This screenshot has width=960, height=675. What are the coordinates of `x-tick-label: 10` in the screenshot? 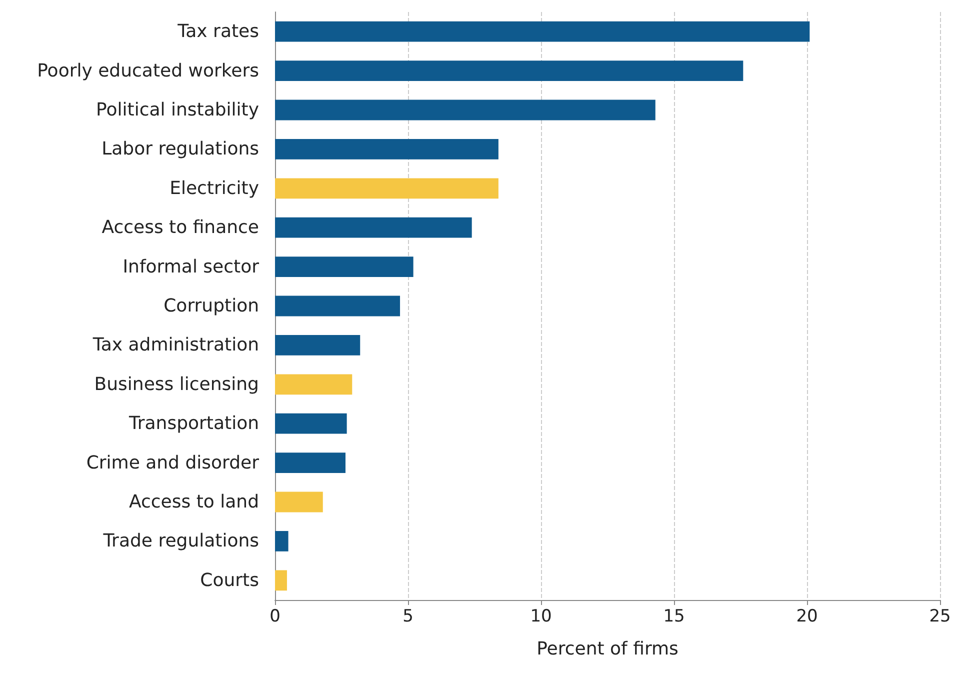 It's located at (541, 616).